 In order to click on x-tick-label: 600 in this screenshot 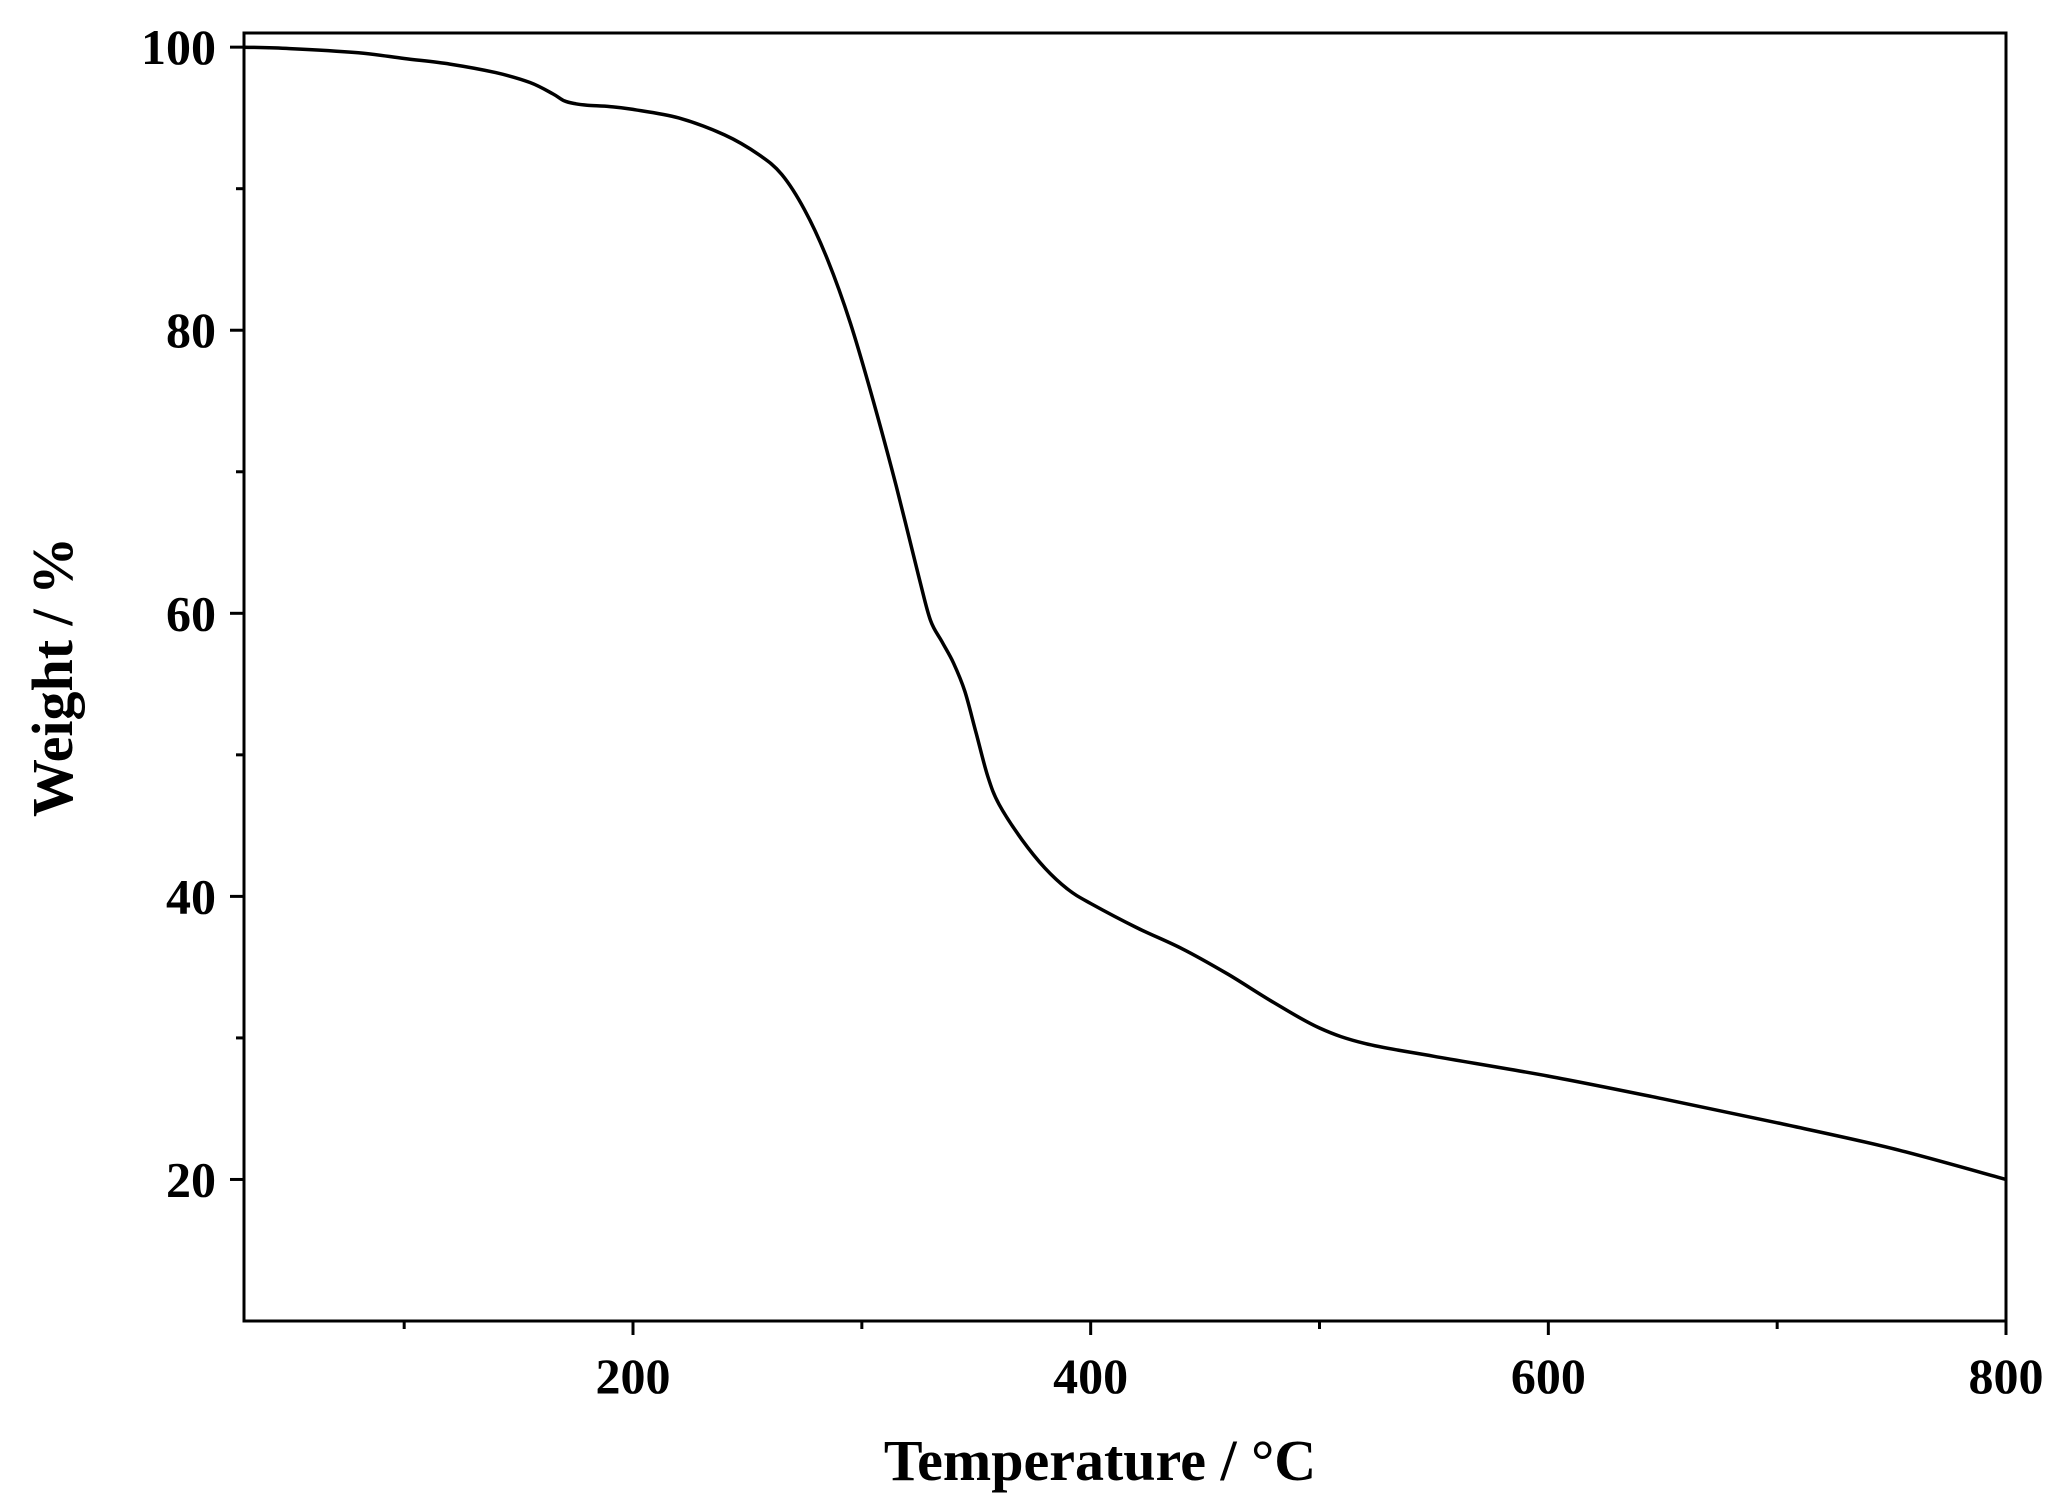, I will do `click(1548, 1376)`.